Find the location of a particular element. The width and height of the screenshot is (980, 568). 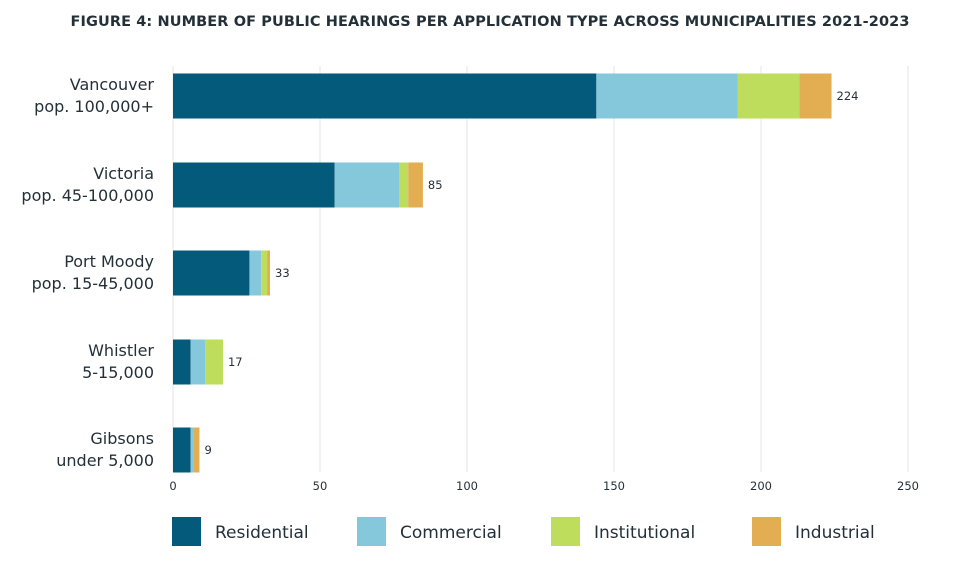

legend-label-commercial: Commercial is located at coordinates (451, 533).